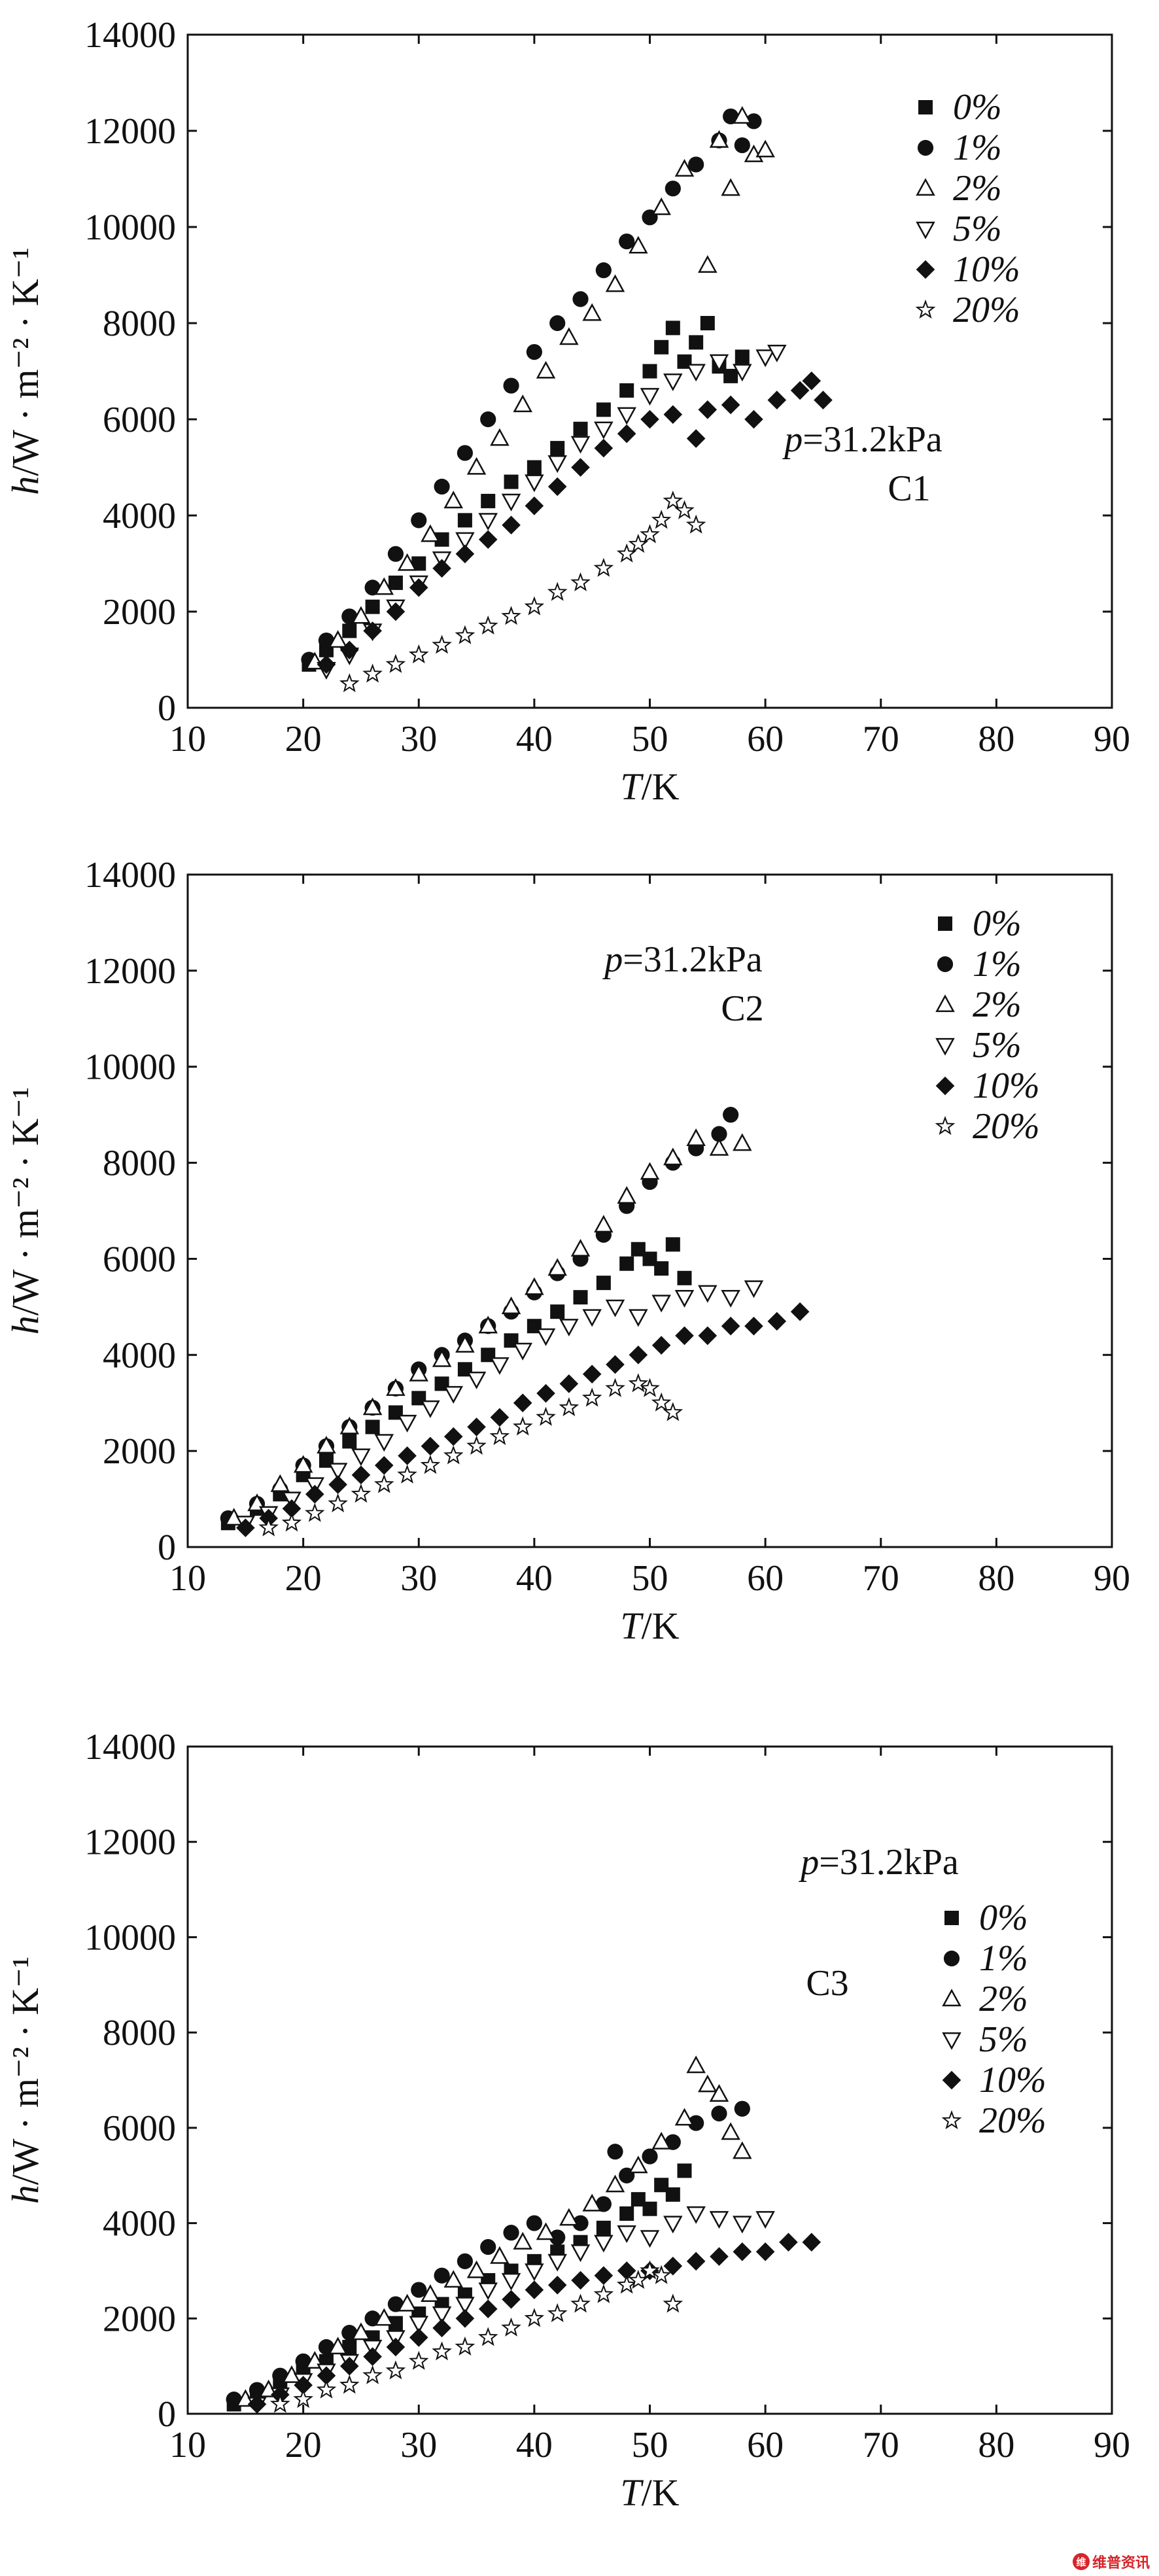 The image size is (1159, 2576). I want to click on x-tick-label: 50, so click(650, 2445).